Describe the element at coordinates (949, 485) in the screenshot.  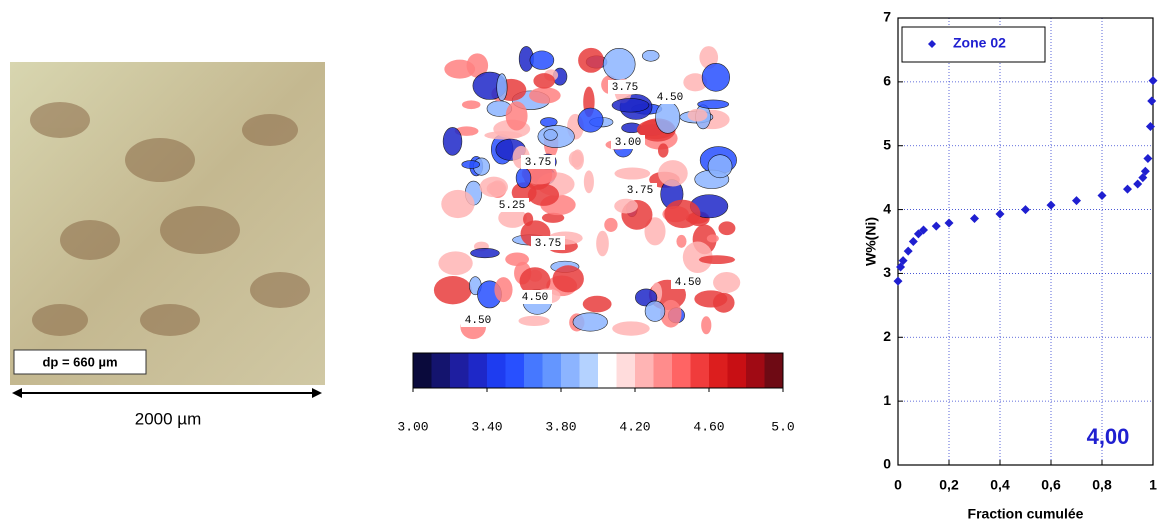
I see `x-tick-label: 0,2` at that location.